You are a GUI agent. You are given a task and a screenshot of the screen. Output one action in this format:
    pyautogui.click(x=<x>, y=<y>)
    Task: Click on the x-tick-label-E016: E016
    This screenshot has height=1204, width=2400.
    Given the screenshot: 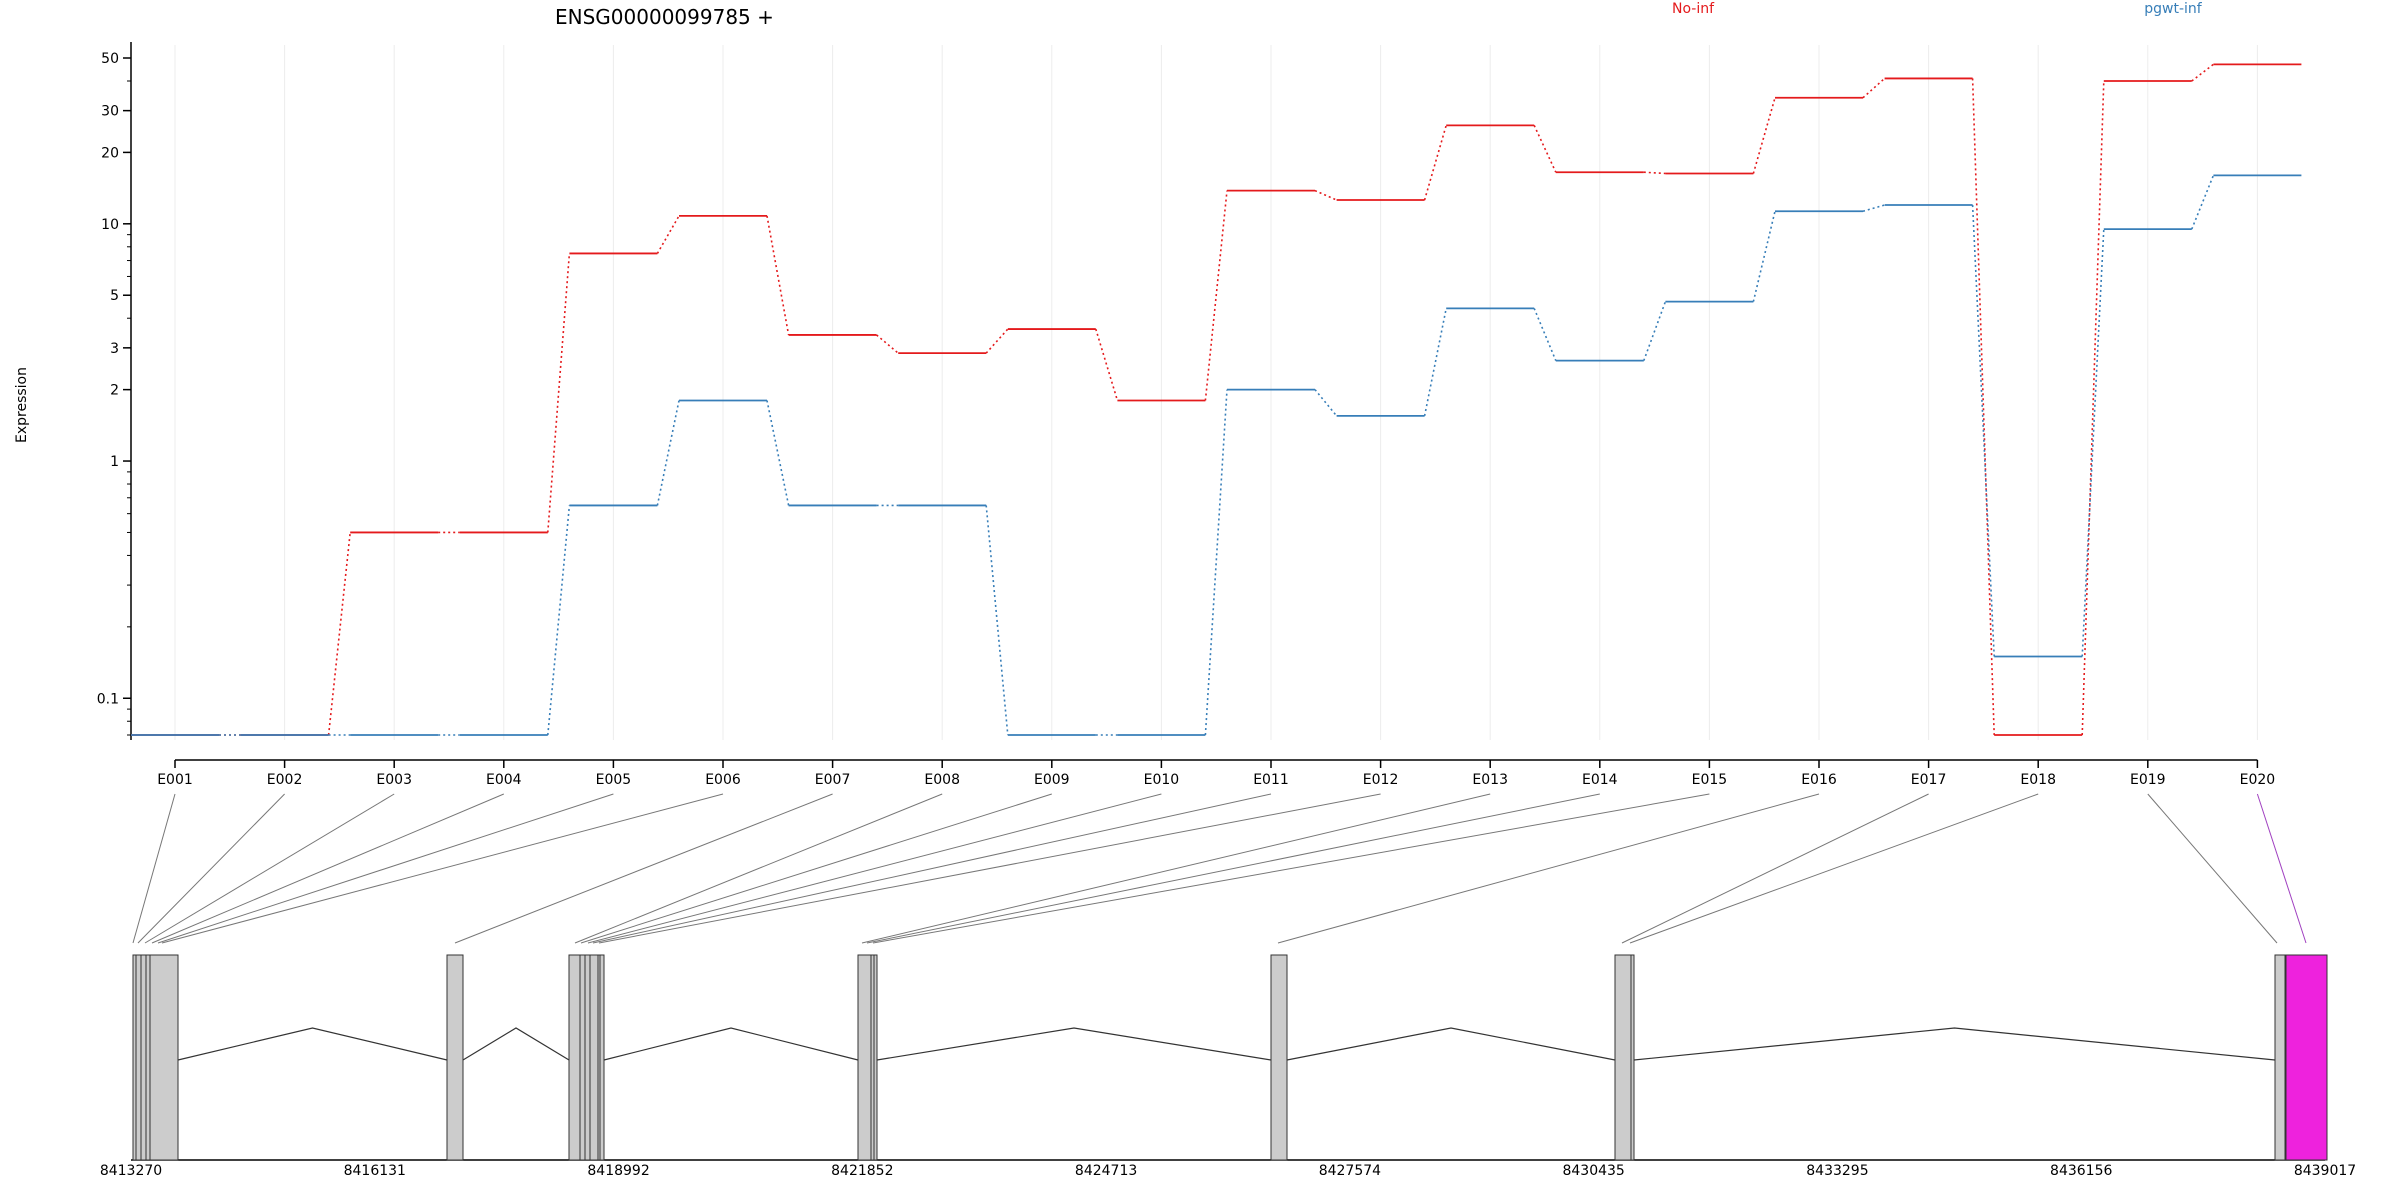 What is the action you would take?
    pyautogui.click(x=1819, y=780)
    